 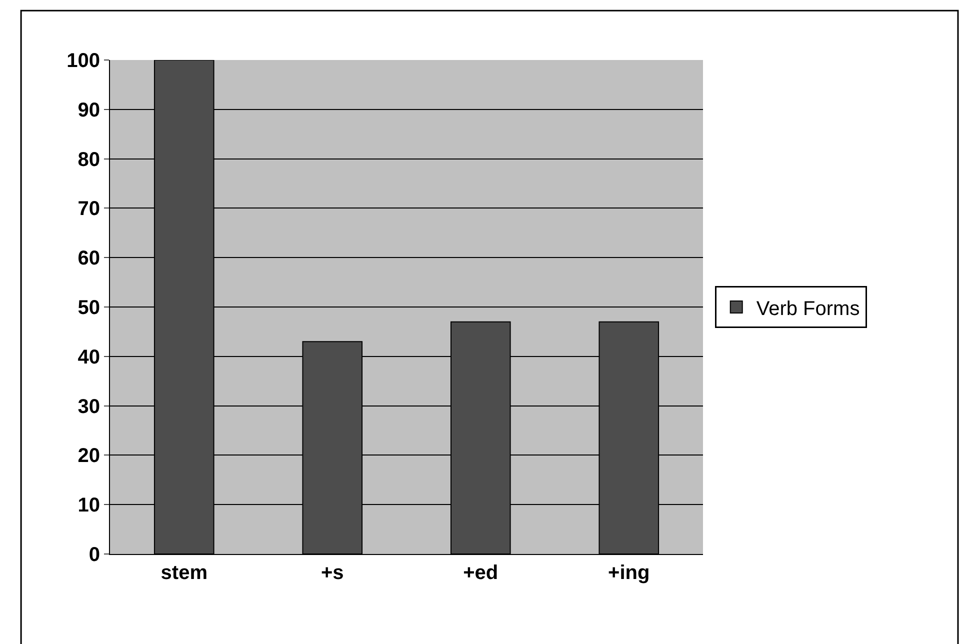 I want to click on y-tick-label: 100, so click(x=83, y=61).